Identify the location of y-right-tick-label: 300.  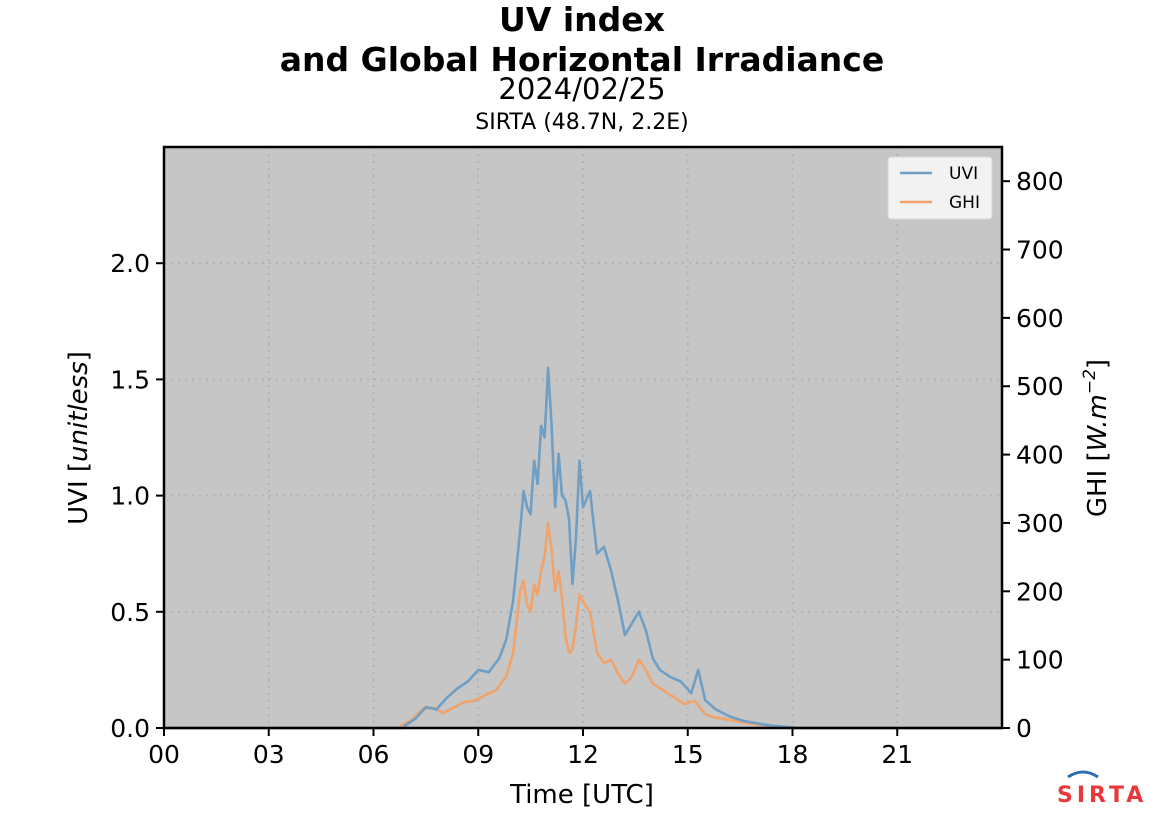
(1040, 523).